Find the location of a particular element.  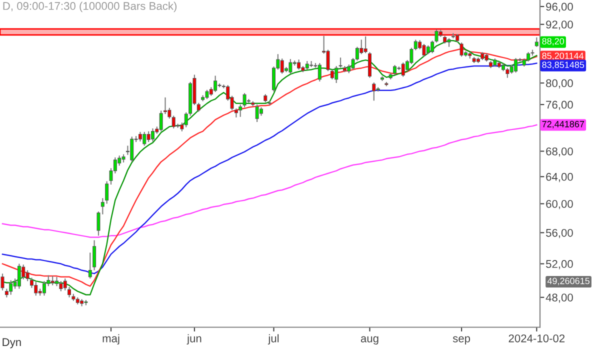

y-tick-label: 52,00 is located at coordinates (559, 265).